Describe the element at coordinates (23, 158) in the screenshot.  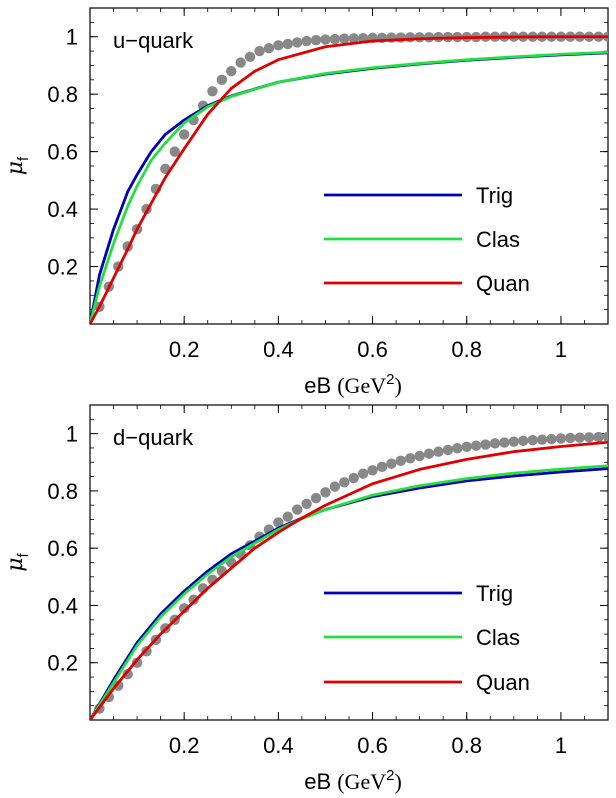
I see `y-axis-label-subscript: f` at that location.